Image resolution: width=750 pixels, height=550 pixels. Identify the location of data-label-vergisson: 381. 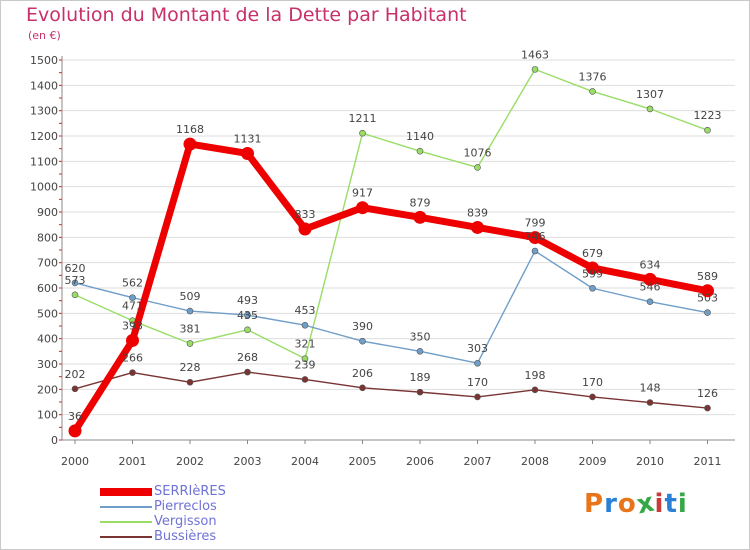
(190, 328).